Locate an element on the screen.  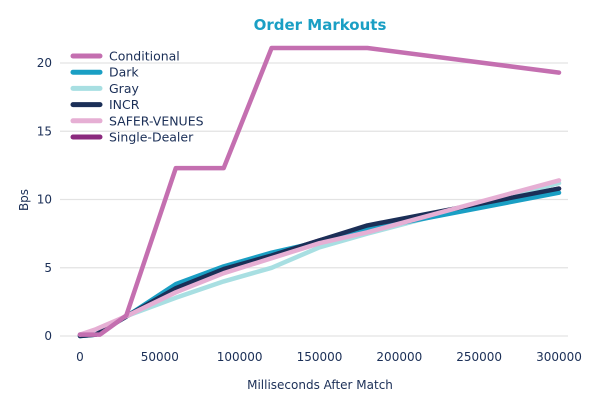
y-tick-label: 15 is located at coordinates (44, 131).